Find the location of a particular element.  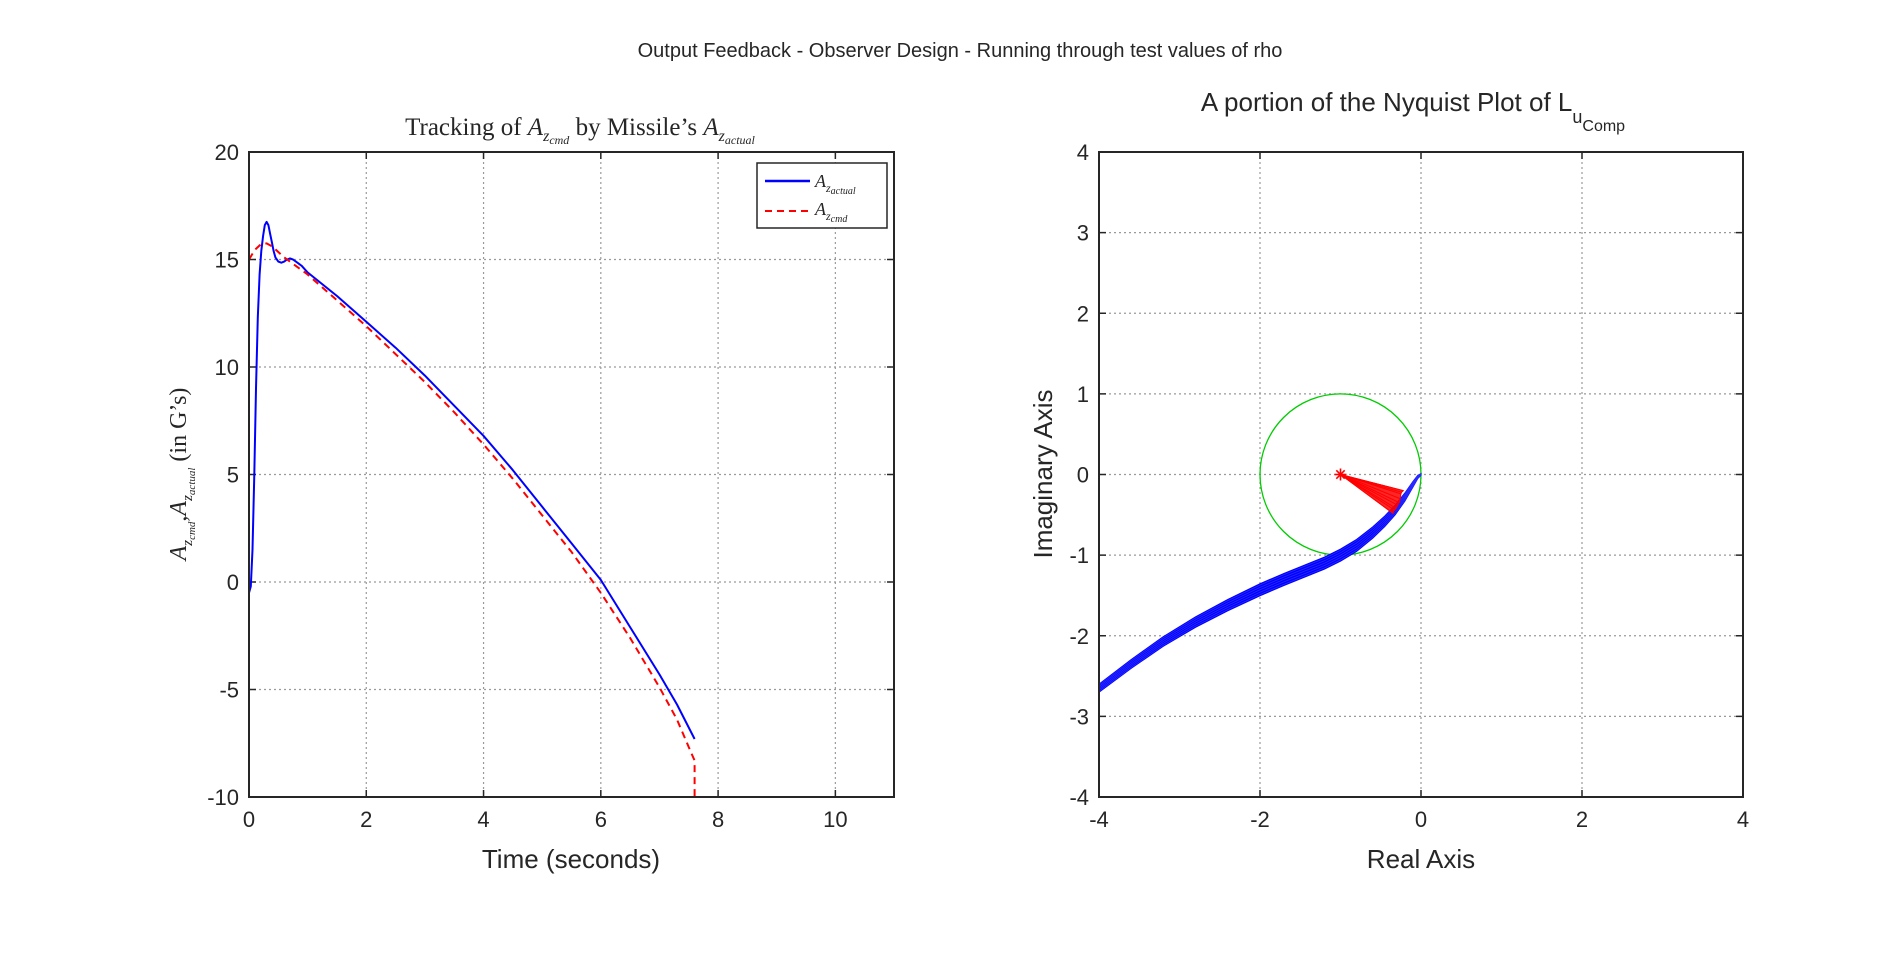

right-xtick-label: 0 is located at coordinates (1421, 819).